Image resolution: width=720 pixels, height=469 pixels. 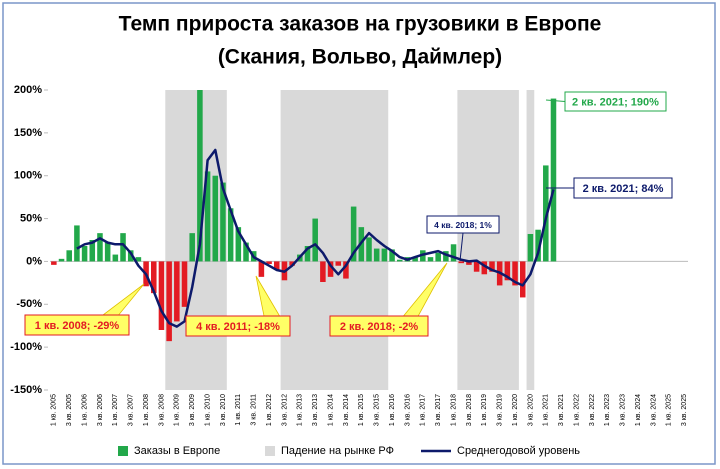 What do you see at coordinates (407, 410) in the screenshot?
I see `x-tick-label: 3 кв. 2016` at bounding box center [407, 410].